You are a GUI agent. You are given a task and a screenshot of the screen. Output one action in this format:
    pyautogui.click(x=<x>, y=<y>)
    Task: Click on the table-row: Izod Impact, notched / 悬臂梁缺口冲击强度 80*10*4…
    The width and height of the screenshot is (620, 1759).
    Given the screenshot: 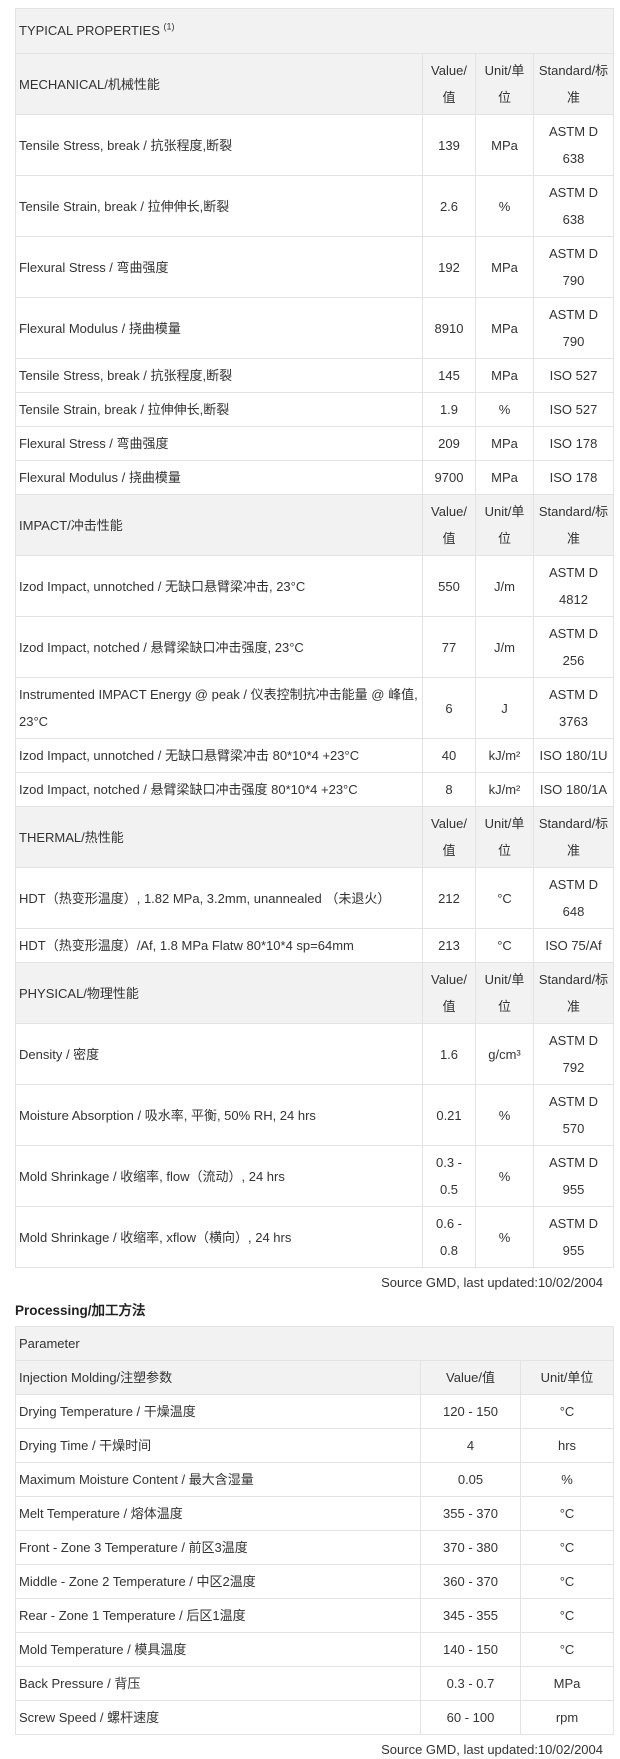 What is the action you would take?
    pyautogui.click(x=314, y=789)
    